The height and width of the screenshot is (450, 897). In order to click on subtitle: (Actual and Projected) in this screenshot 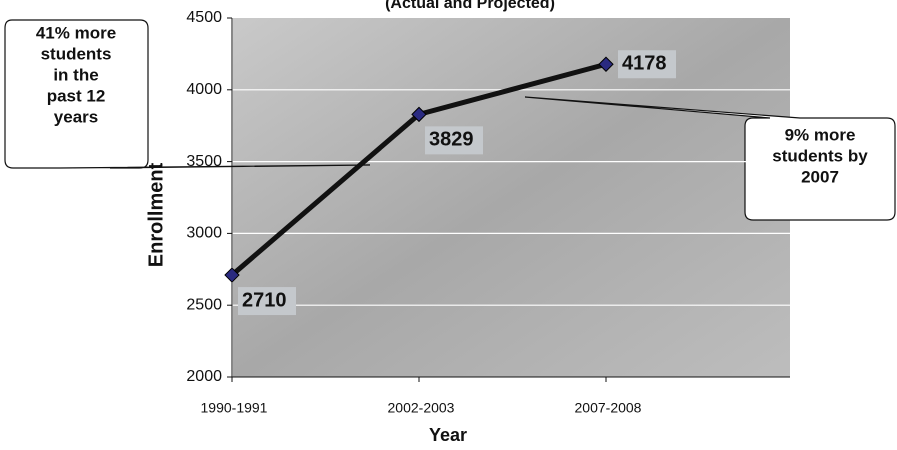, I will do `click(470, 6)`.